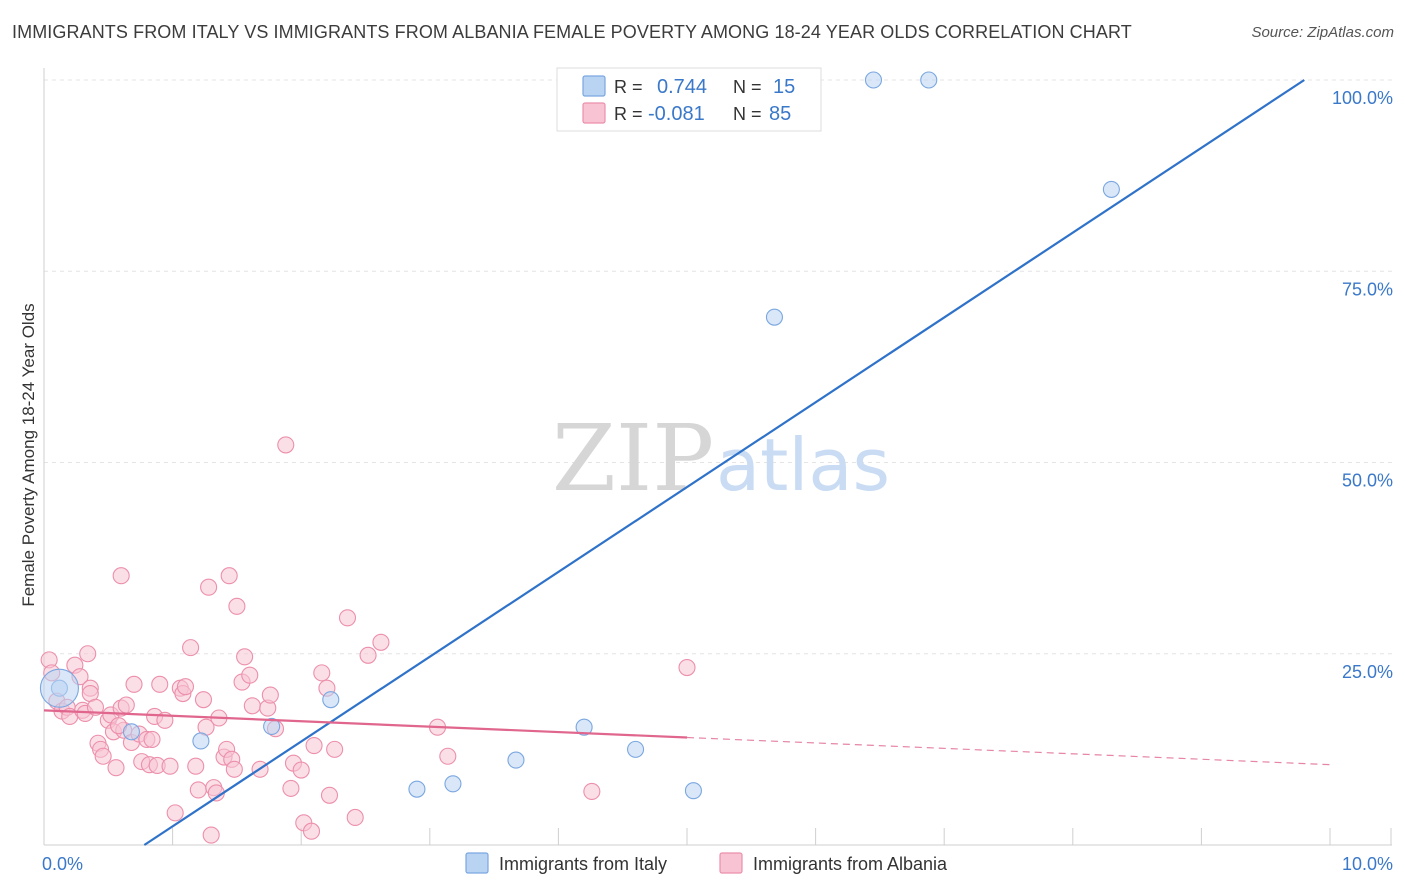 This screenshot has height=892, width=1406. What do you see at coordinates (477, 863) in the screenshot?
I see `bottom-legend-swatch-italy` at bounding box center [477, 863].